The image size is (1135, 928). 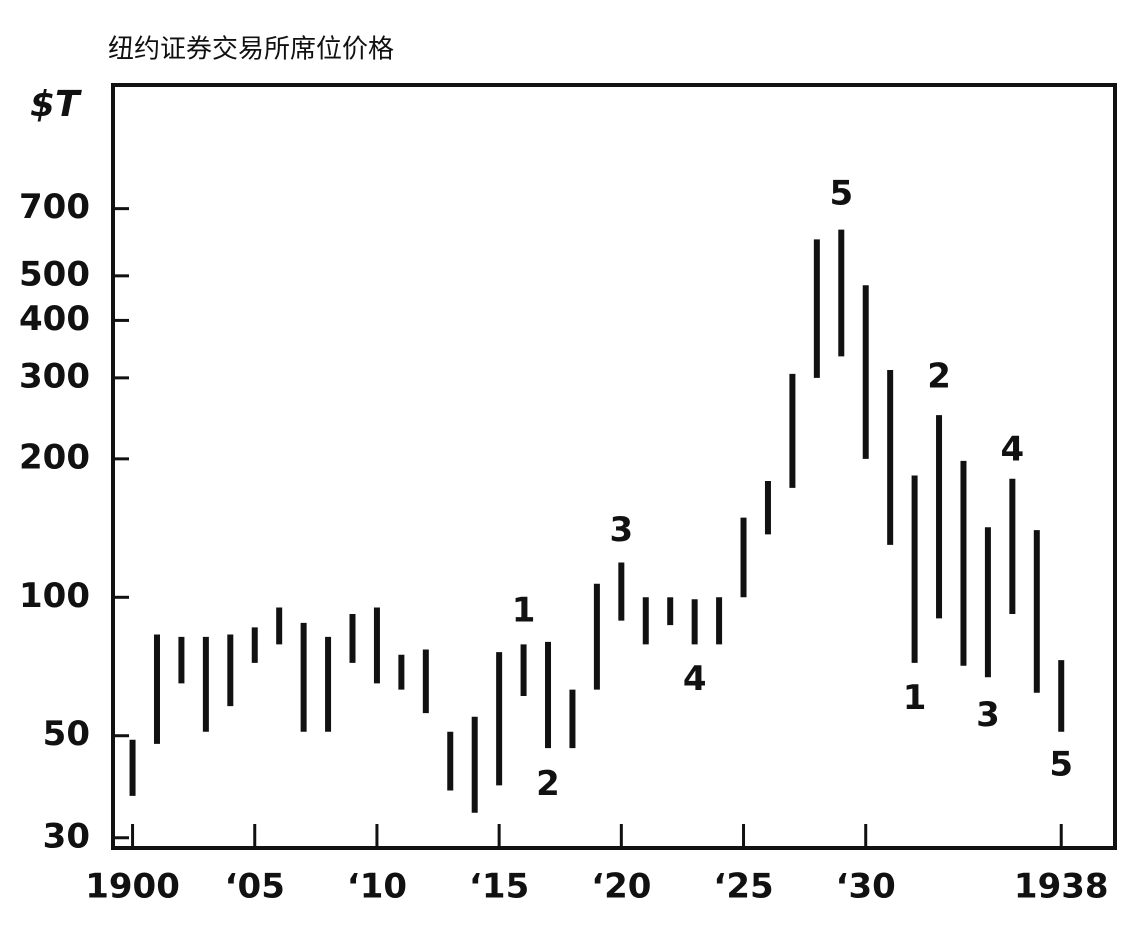 What do you see at coordinates (54, 596) in the screenshot?
I see `y-tick-label: 100` at bounding box center [54, 596].